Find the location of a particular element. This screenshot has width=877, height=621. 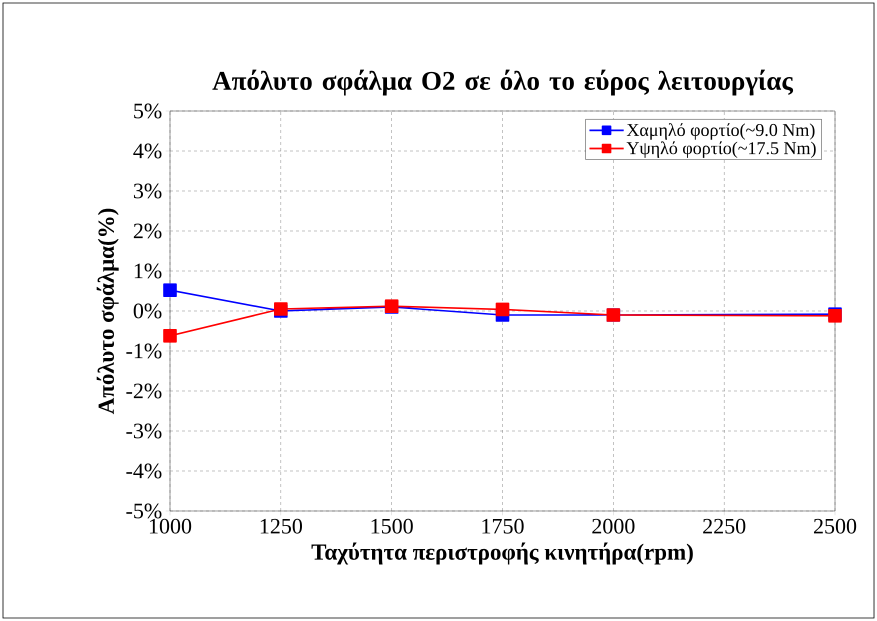

y-tick-label: 0% is located at coordinates (148, 311).